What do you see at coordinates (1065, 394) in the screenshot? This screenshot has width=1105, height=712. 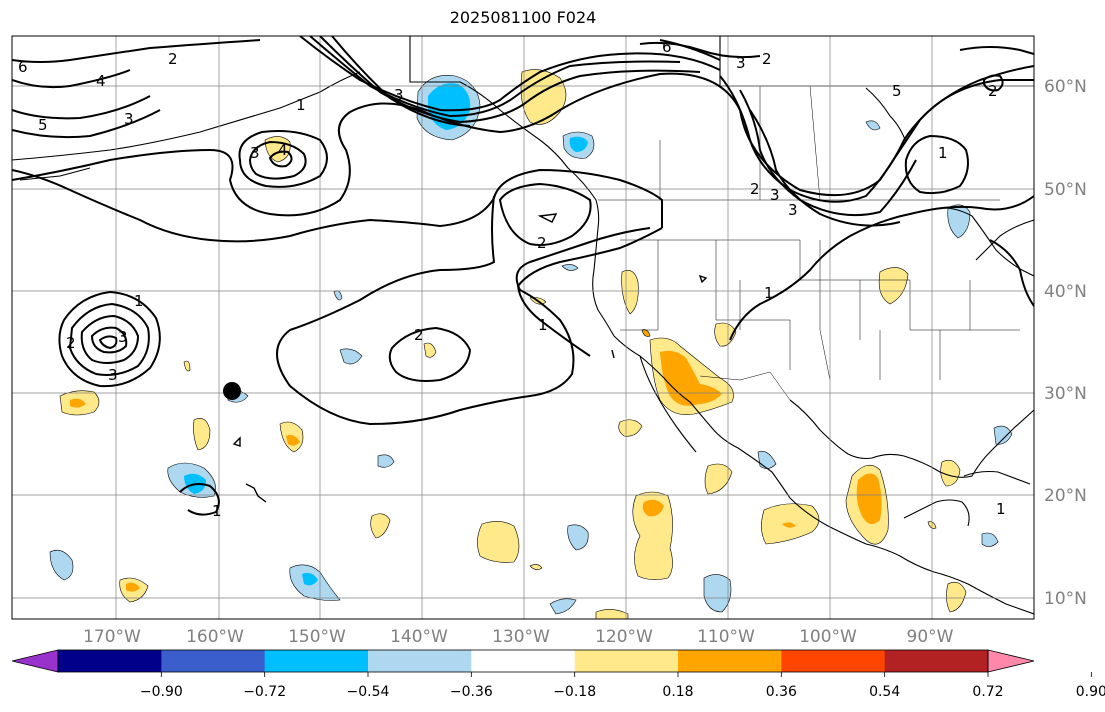 I see `lat-label: 30°N` at bounding box center [1065, 394].